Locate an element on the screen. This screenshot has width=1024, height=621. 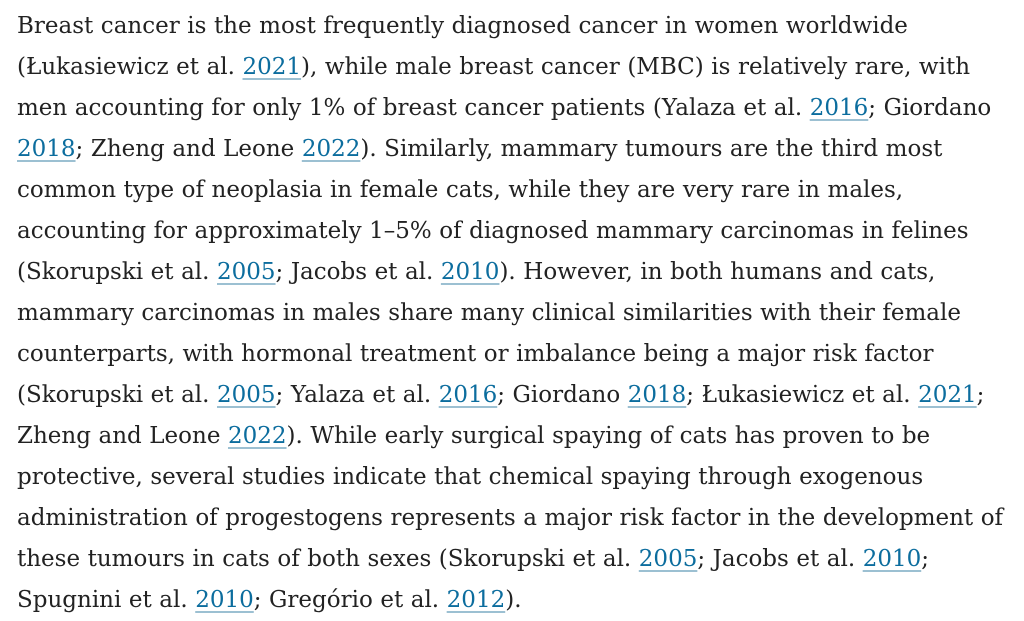
citation-link-2012: 2012 is located at coordinates (476, 600).